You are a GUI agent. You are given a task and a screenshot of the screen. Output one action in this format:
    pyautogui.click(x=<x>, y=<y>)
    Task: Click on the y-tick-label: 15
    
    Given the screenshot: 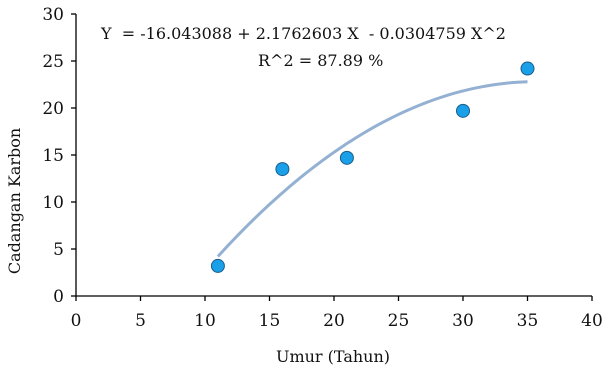 What is the action you would take?
    pyautogui.click(x=53, y=156)
    